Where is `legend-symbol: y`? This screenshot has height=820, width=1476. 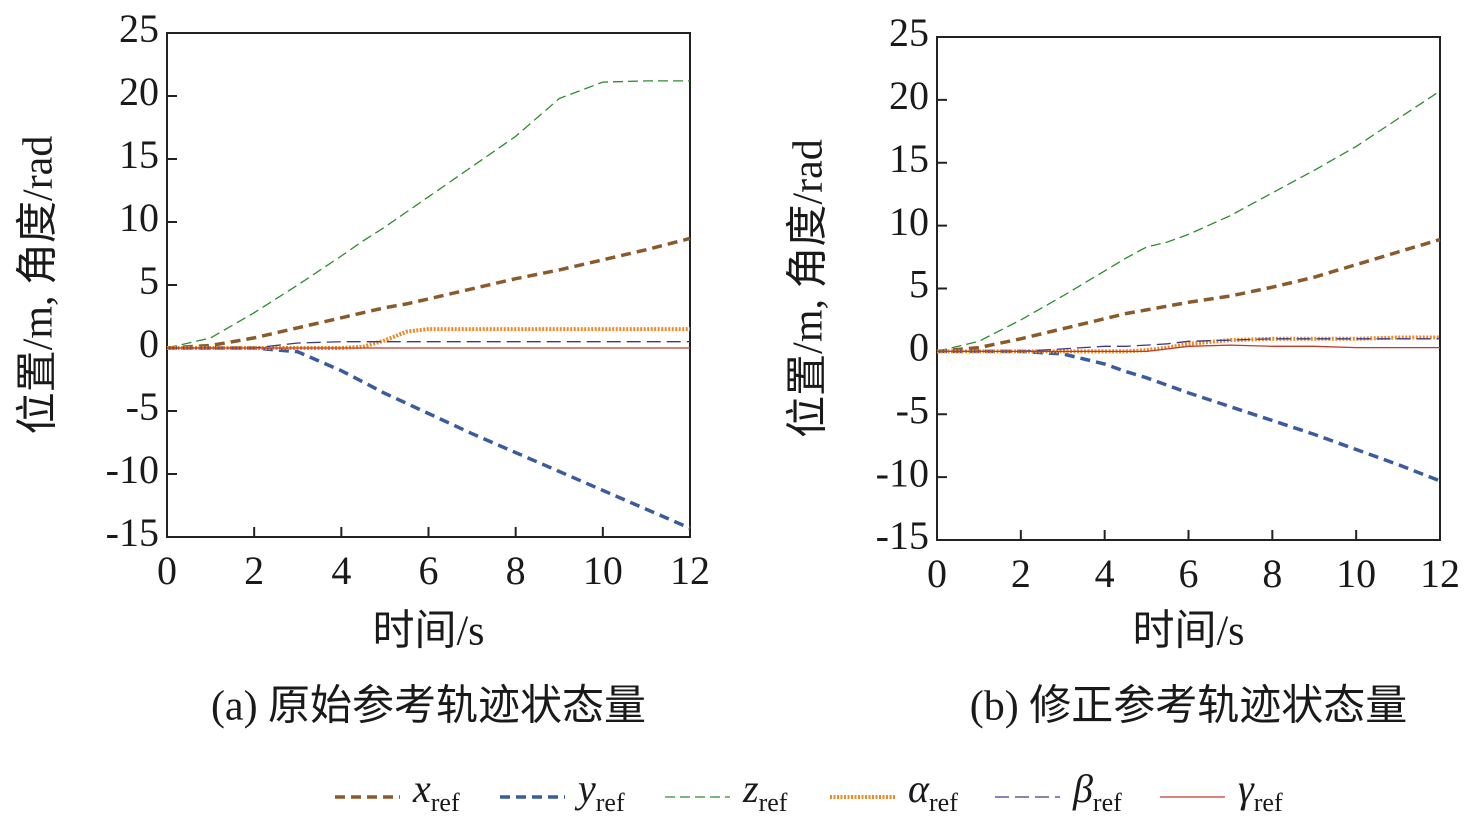 legend-symbol: y is located at coordinates (585, 788).